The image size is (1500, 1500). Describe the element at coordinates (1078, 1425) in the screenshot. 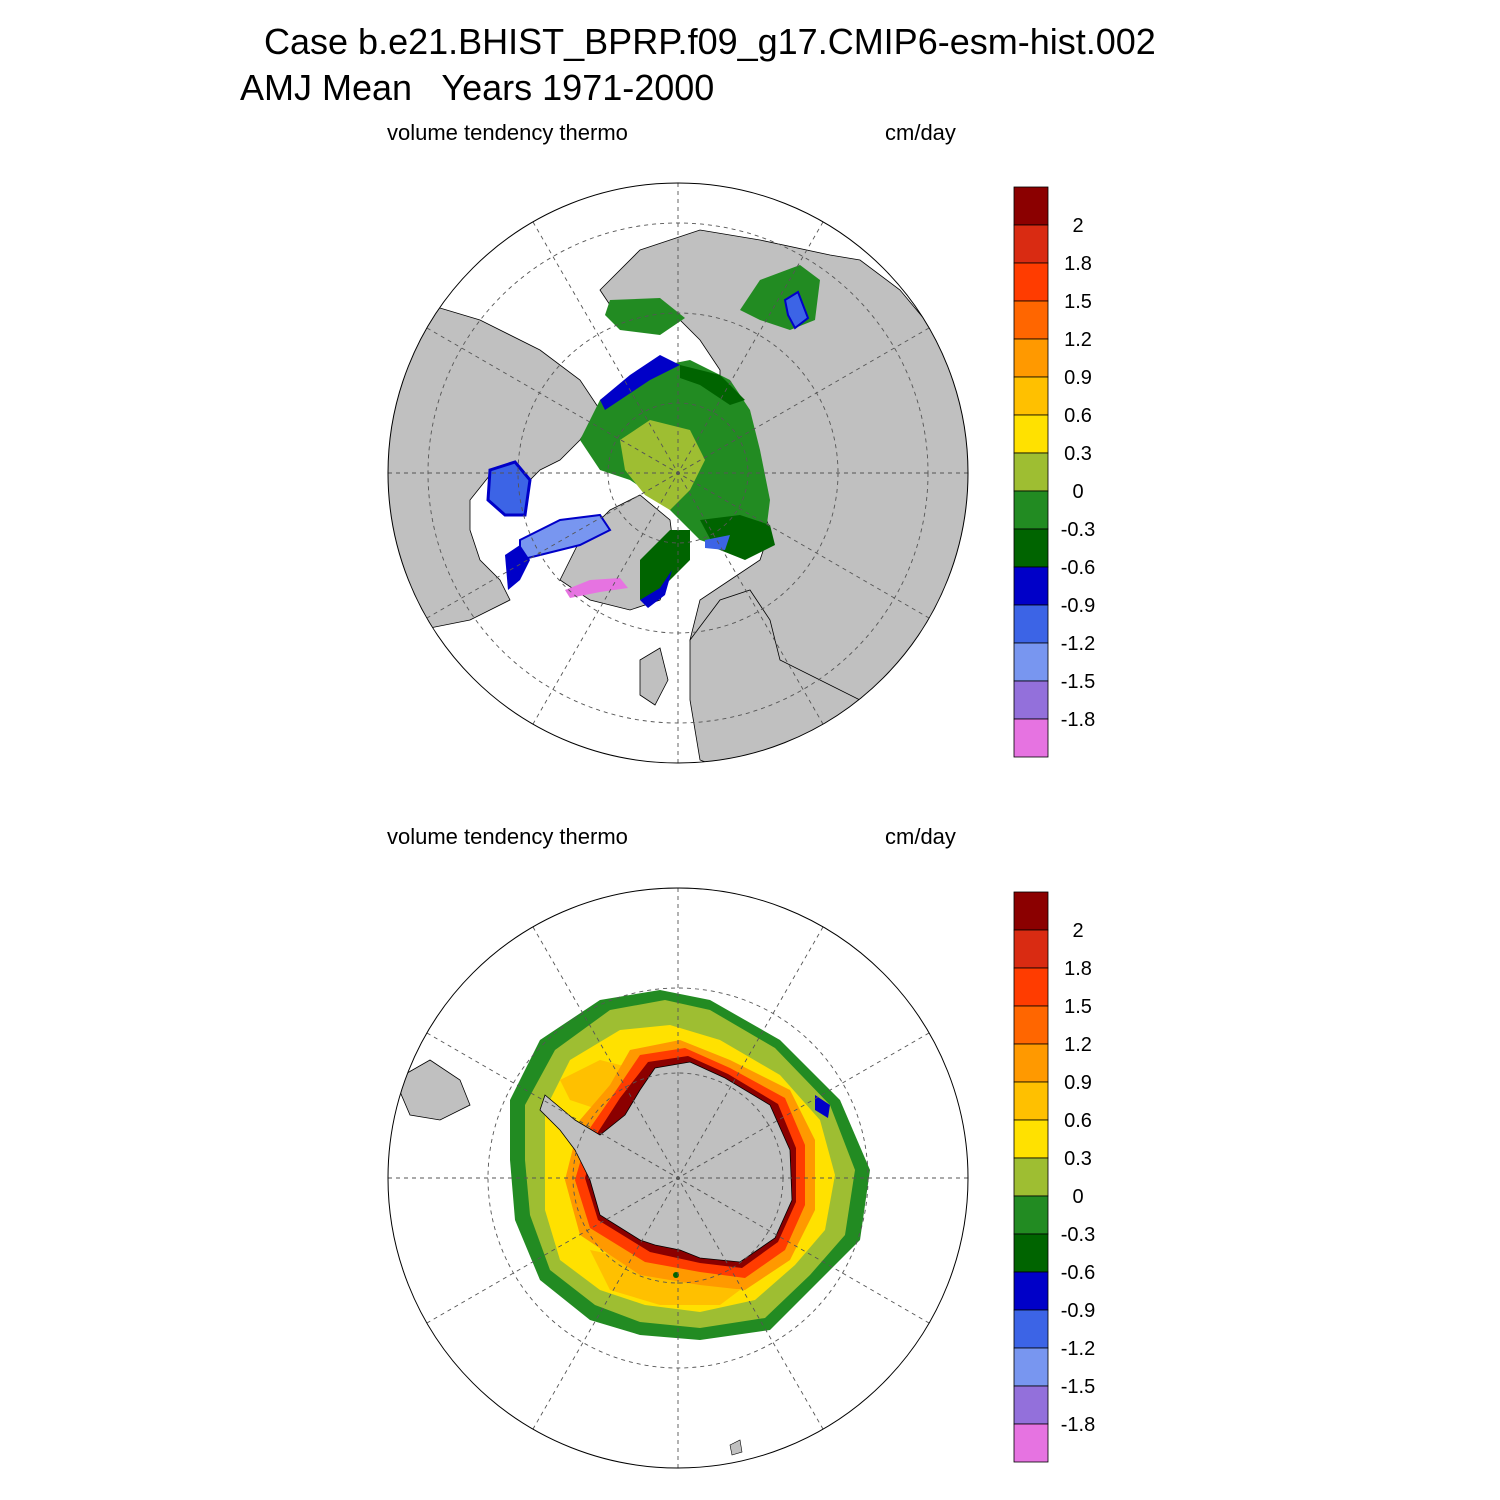

I see `south-colorbar-tick-label: -1.8` at that location.